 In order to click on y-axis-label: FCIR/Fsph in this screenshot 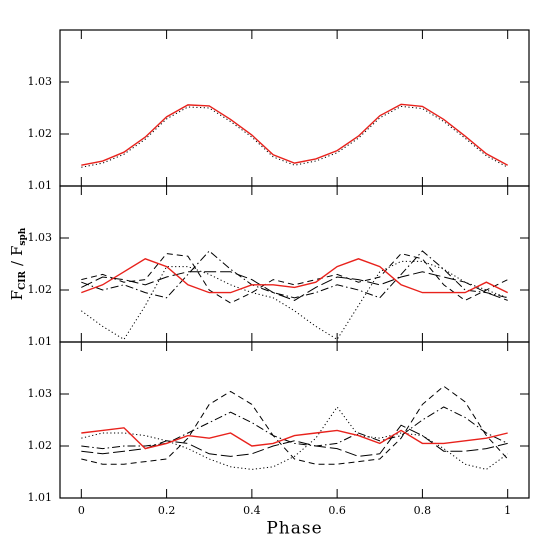, I will do `click(18, 263)`.